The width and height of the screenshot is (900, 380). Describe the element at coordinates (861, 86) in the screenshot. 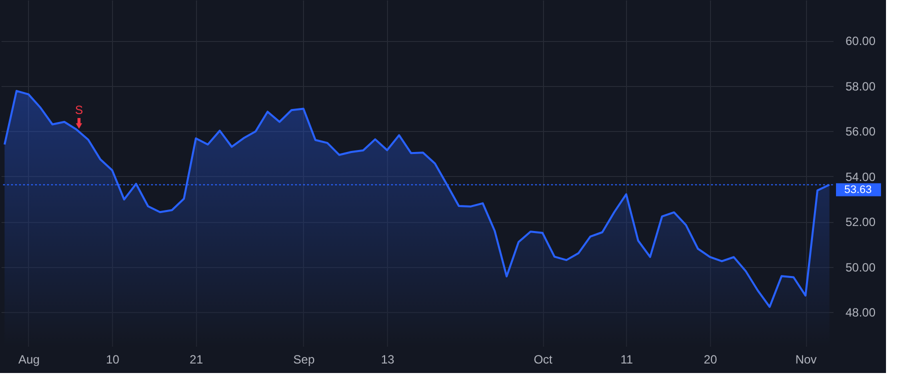

I see `y-tick-label: 58.00` at that location.